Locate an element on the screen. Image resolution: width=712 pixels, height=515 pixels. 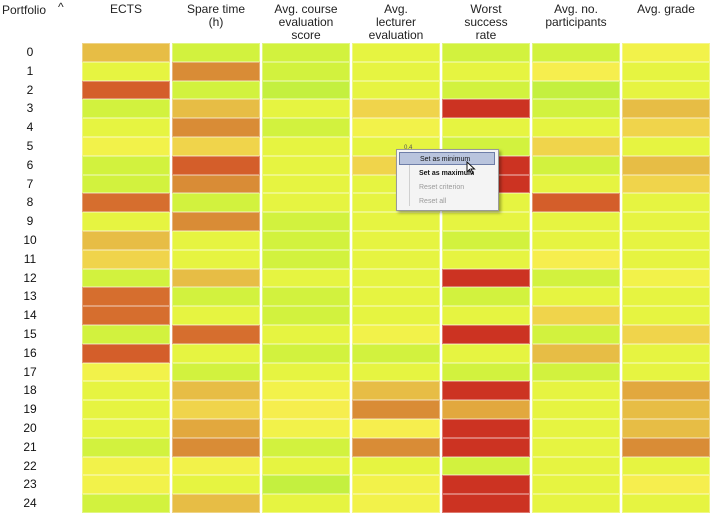
sort-ascending-icon: ^ is located at coordinates (61, 7).